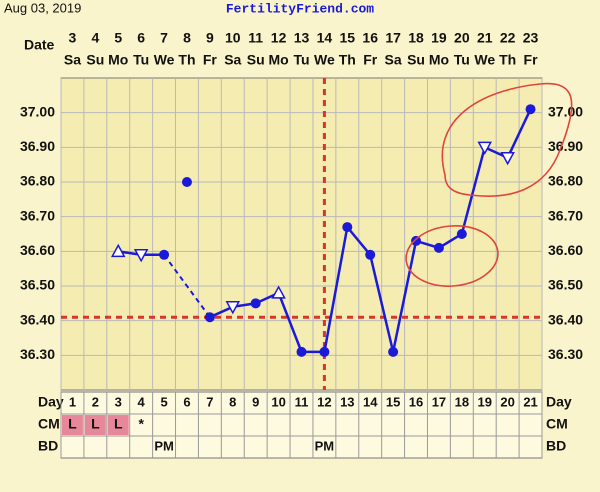 Image resolution: width=600 pixels, height=492 pixels. Describe the element at coordinates (49, 424) in the screenshot. I see `cm-label: CM` at that location.